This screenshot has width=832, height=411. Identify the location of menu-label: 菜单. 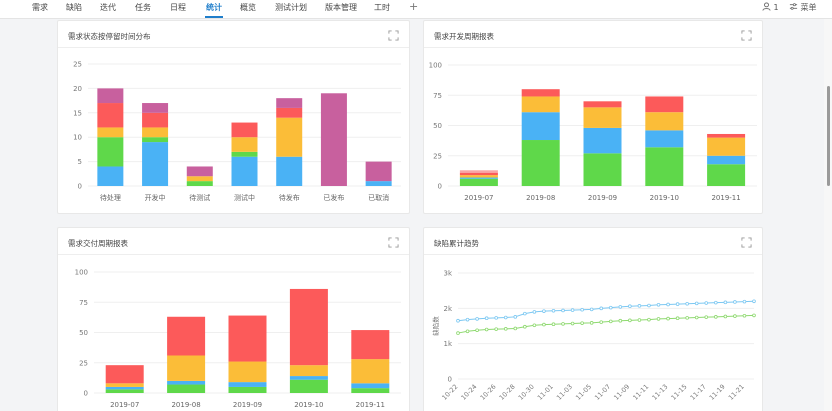
(808, 7).